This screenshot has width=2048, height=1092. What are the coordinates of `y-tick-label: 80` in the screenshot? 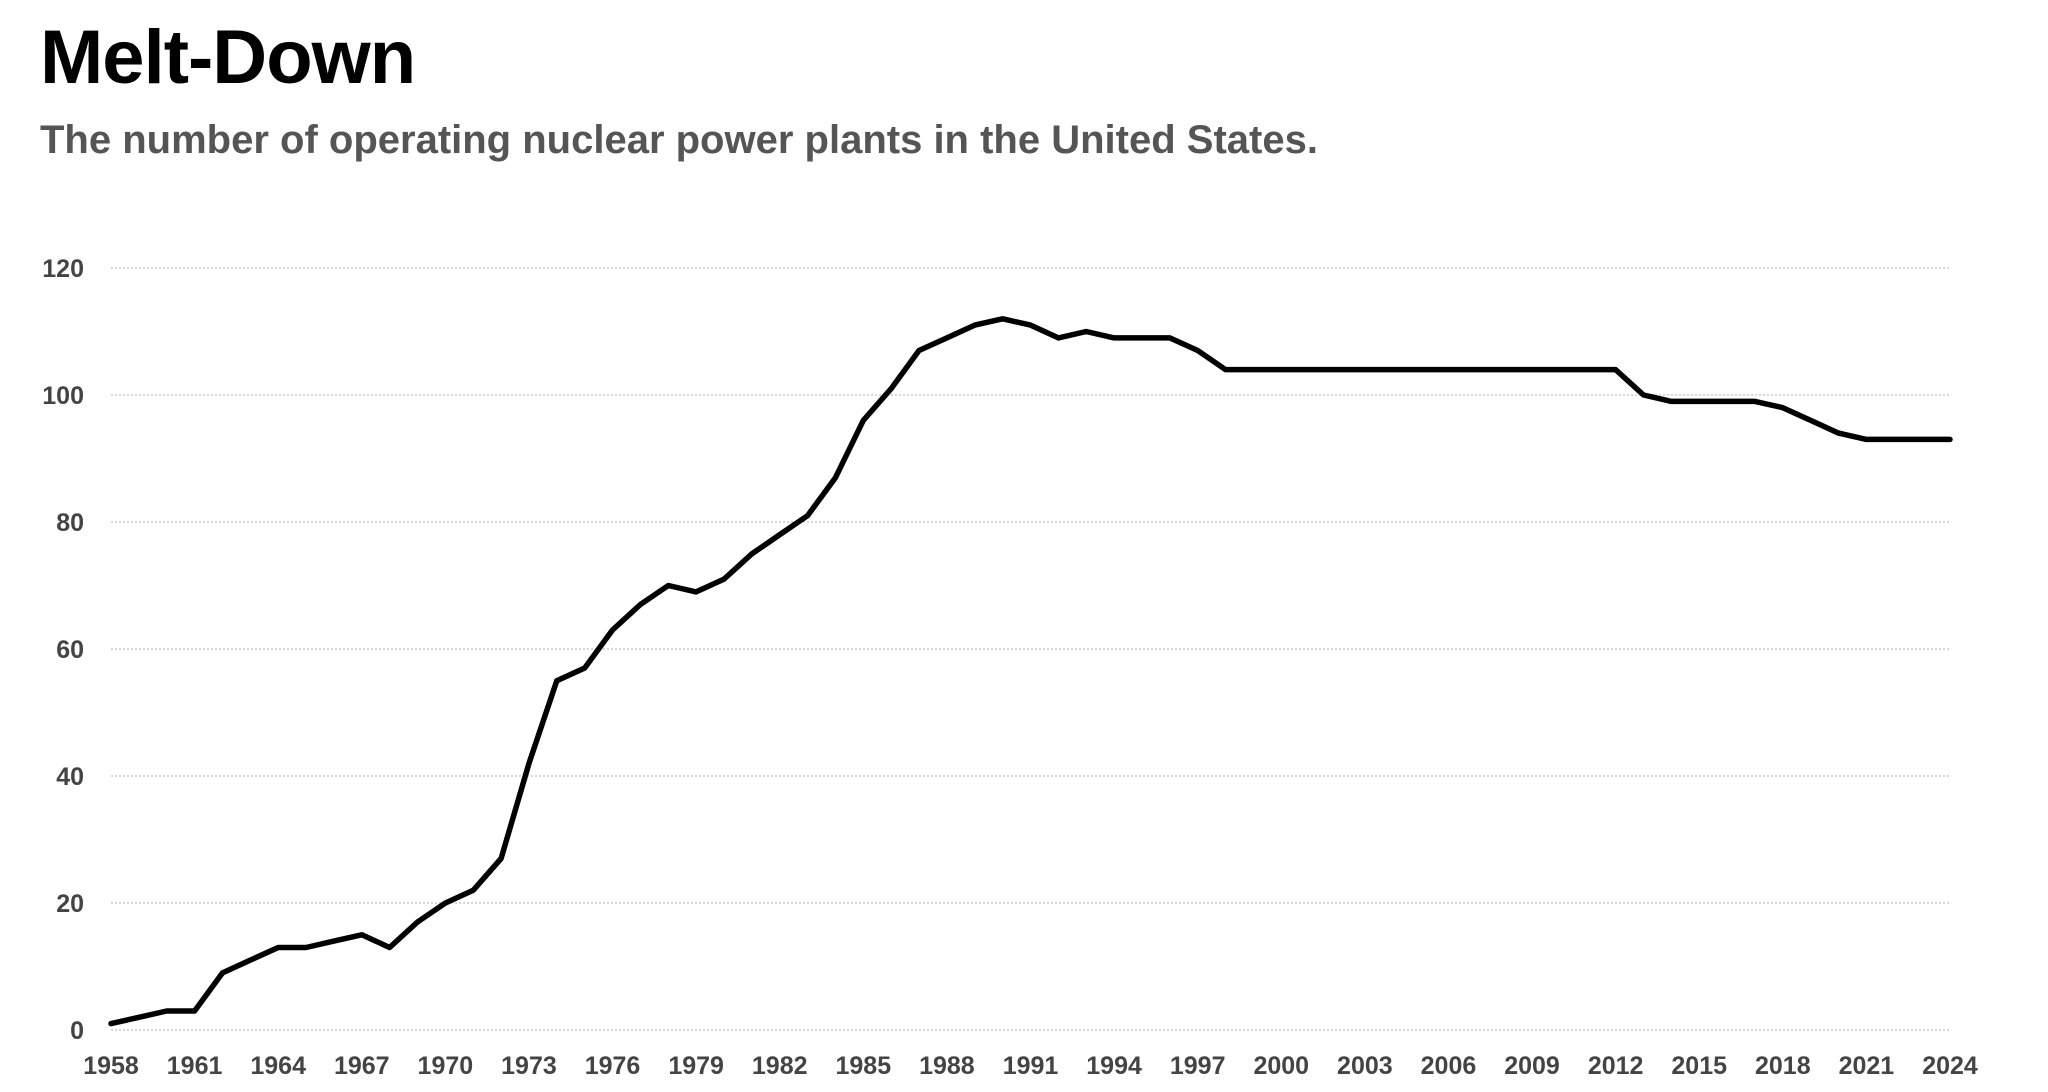 It's located at (70, 523).